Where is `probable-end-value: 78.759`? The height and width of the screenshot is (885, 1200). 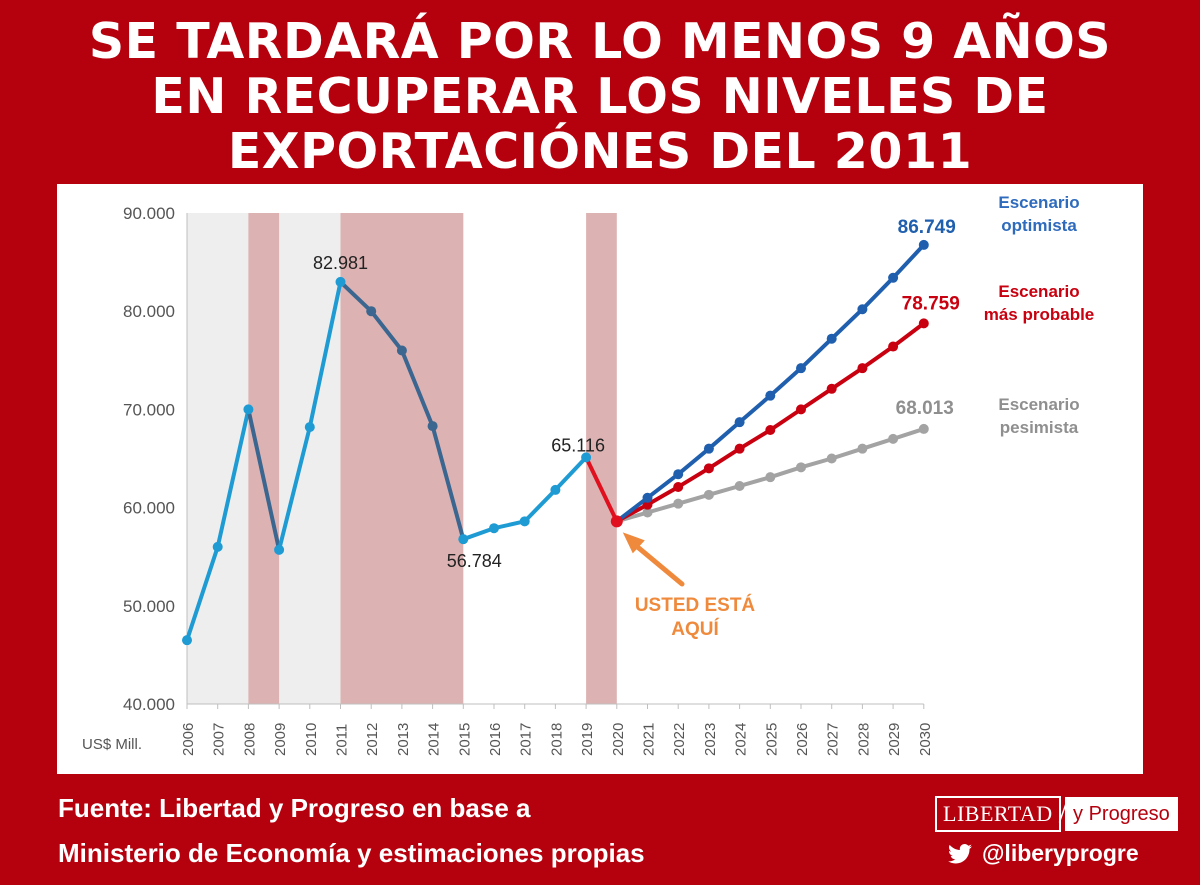
probable-end-value: 78.759 is located at coordinates (931, 303).